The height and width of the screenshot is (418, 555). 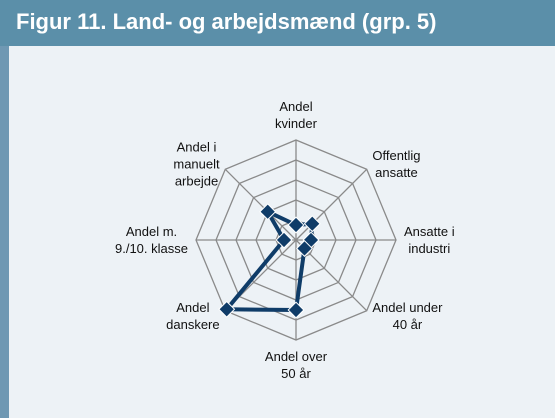 What do you see at coordinates (193, 316) in the screenshot?
I see `category-label: Andel danskere` at bounding box center [193, 316].